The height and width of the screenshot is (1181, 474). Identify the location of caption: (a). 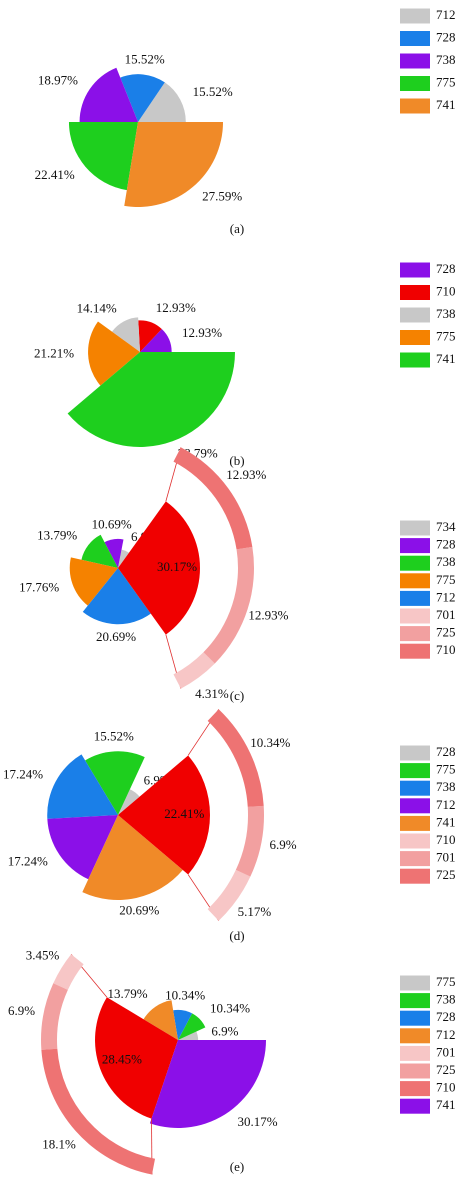
(237, 228).